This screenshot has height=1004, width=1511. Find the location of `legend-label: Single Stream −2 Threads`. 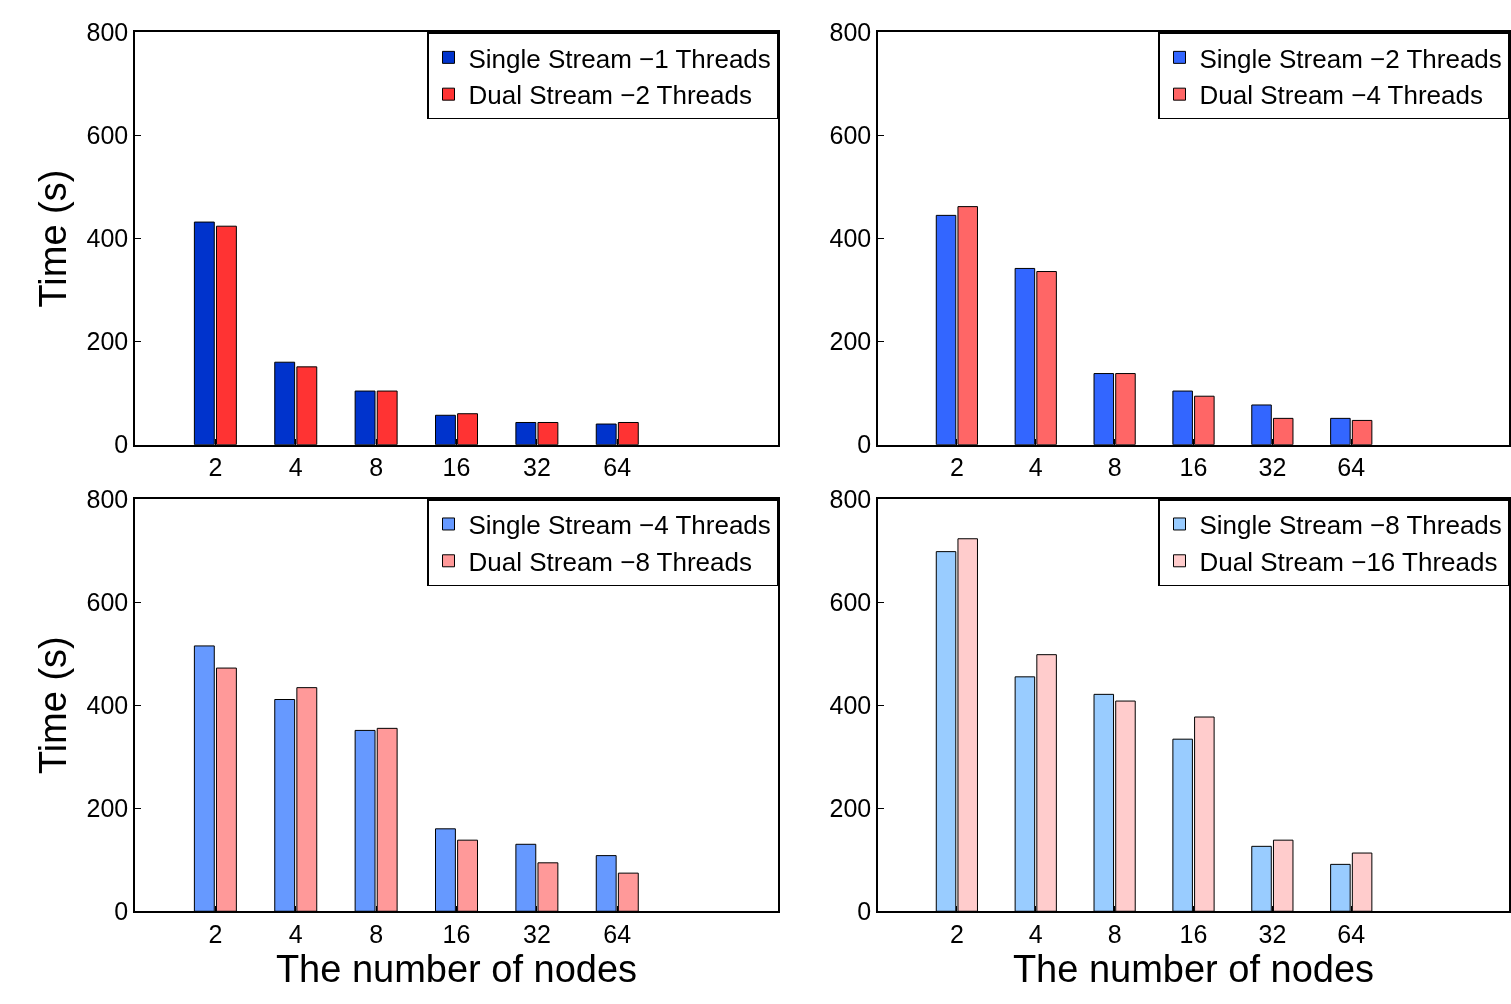

legend-label: Single Stream −2 Threads is located at coordinates (1350, 58).